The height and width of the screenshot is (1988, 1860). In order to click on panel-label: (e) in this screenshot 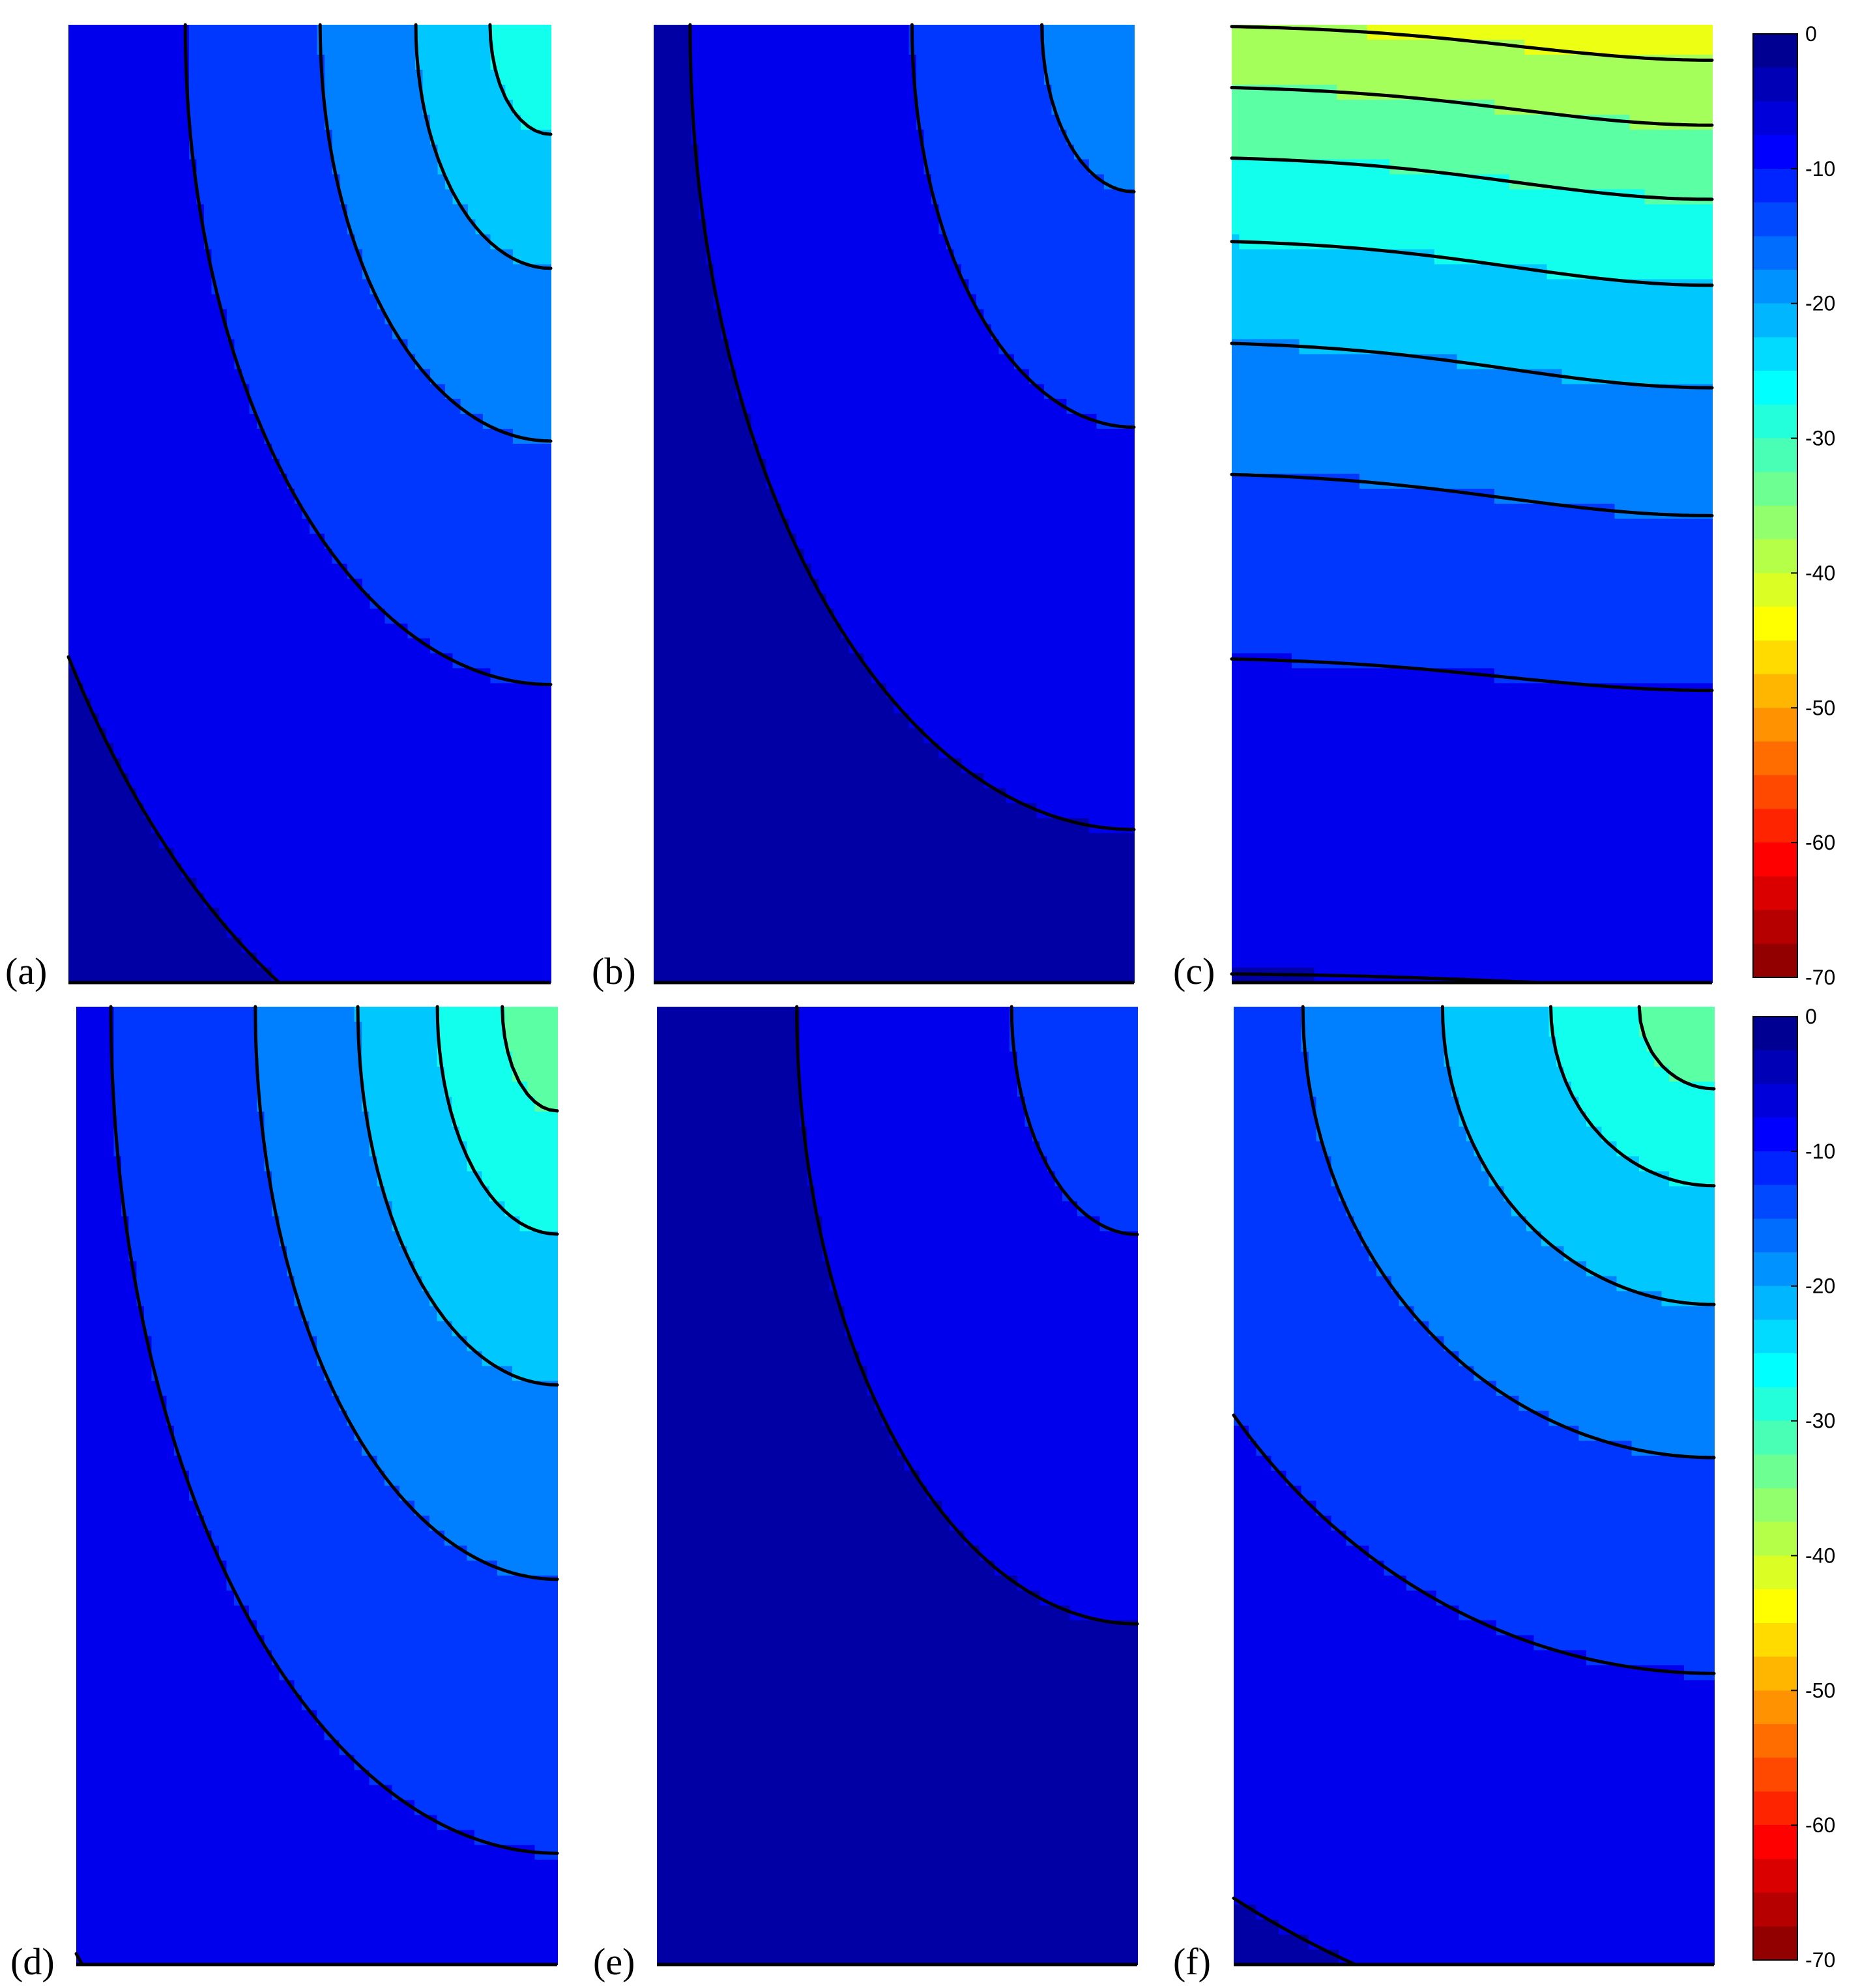, I will do `click(614, 1961)`.